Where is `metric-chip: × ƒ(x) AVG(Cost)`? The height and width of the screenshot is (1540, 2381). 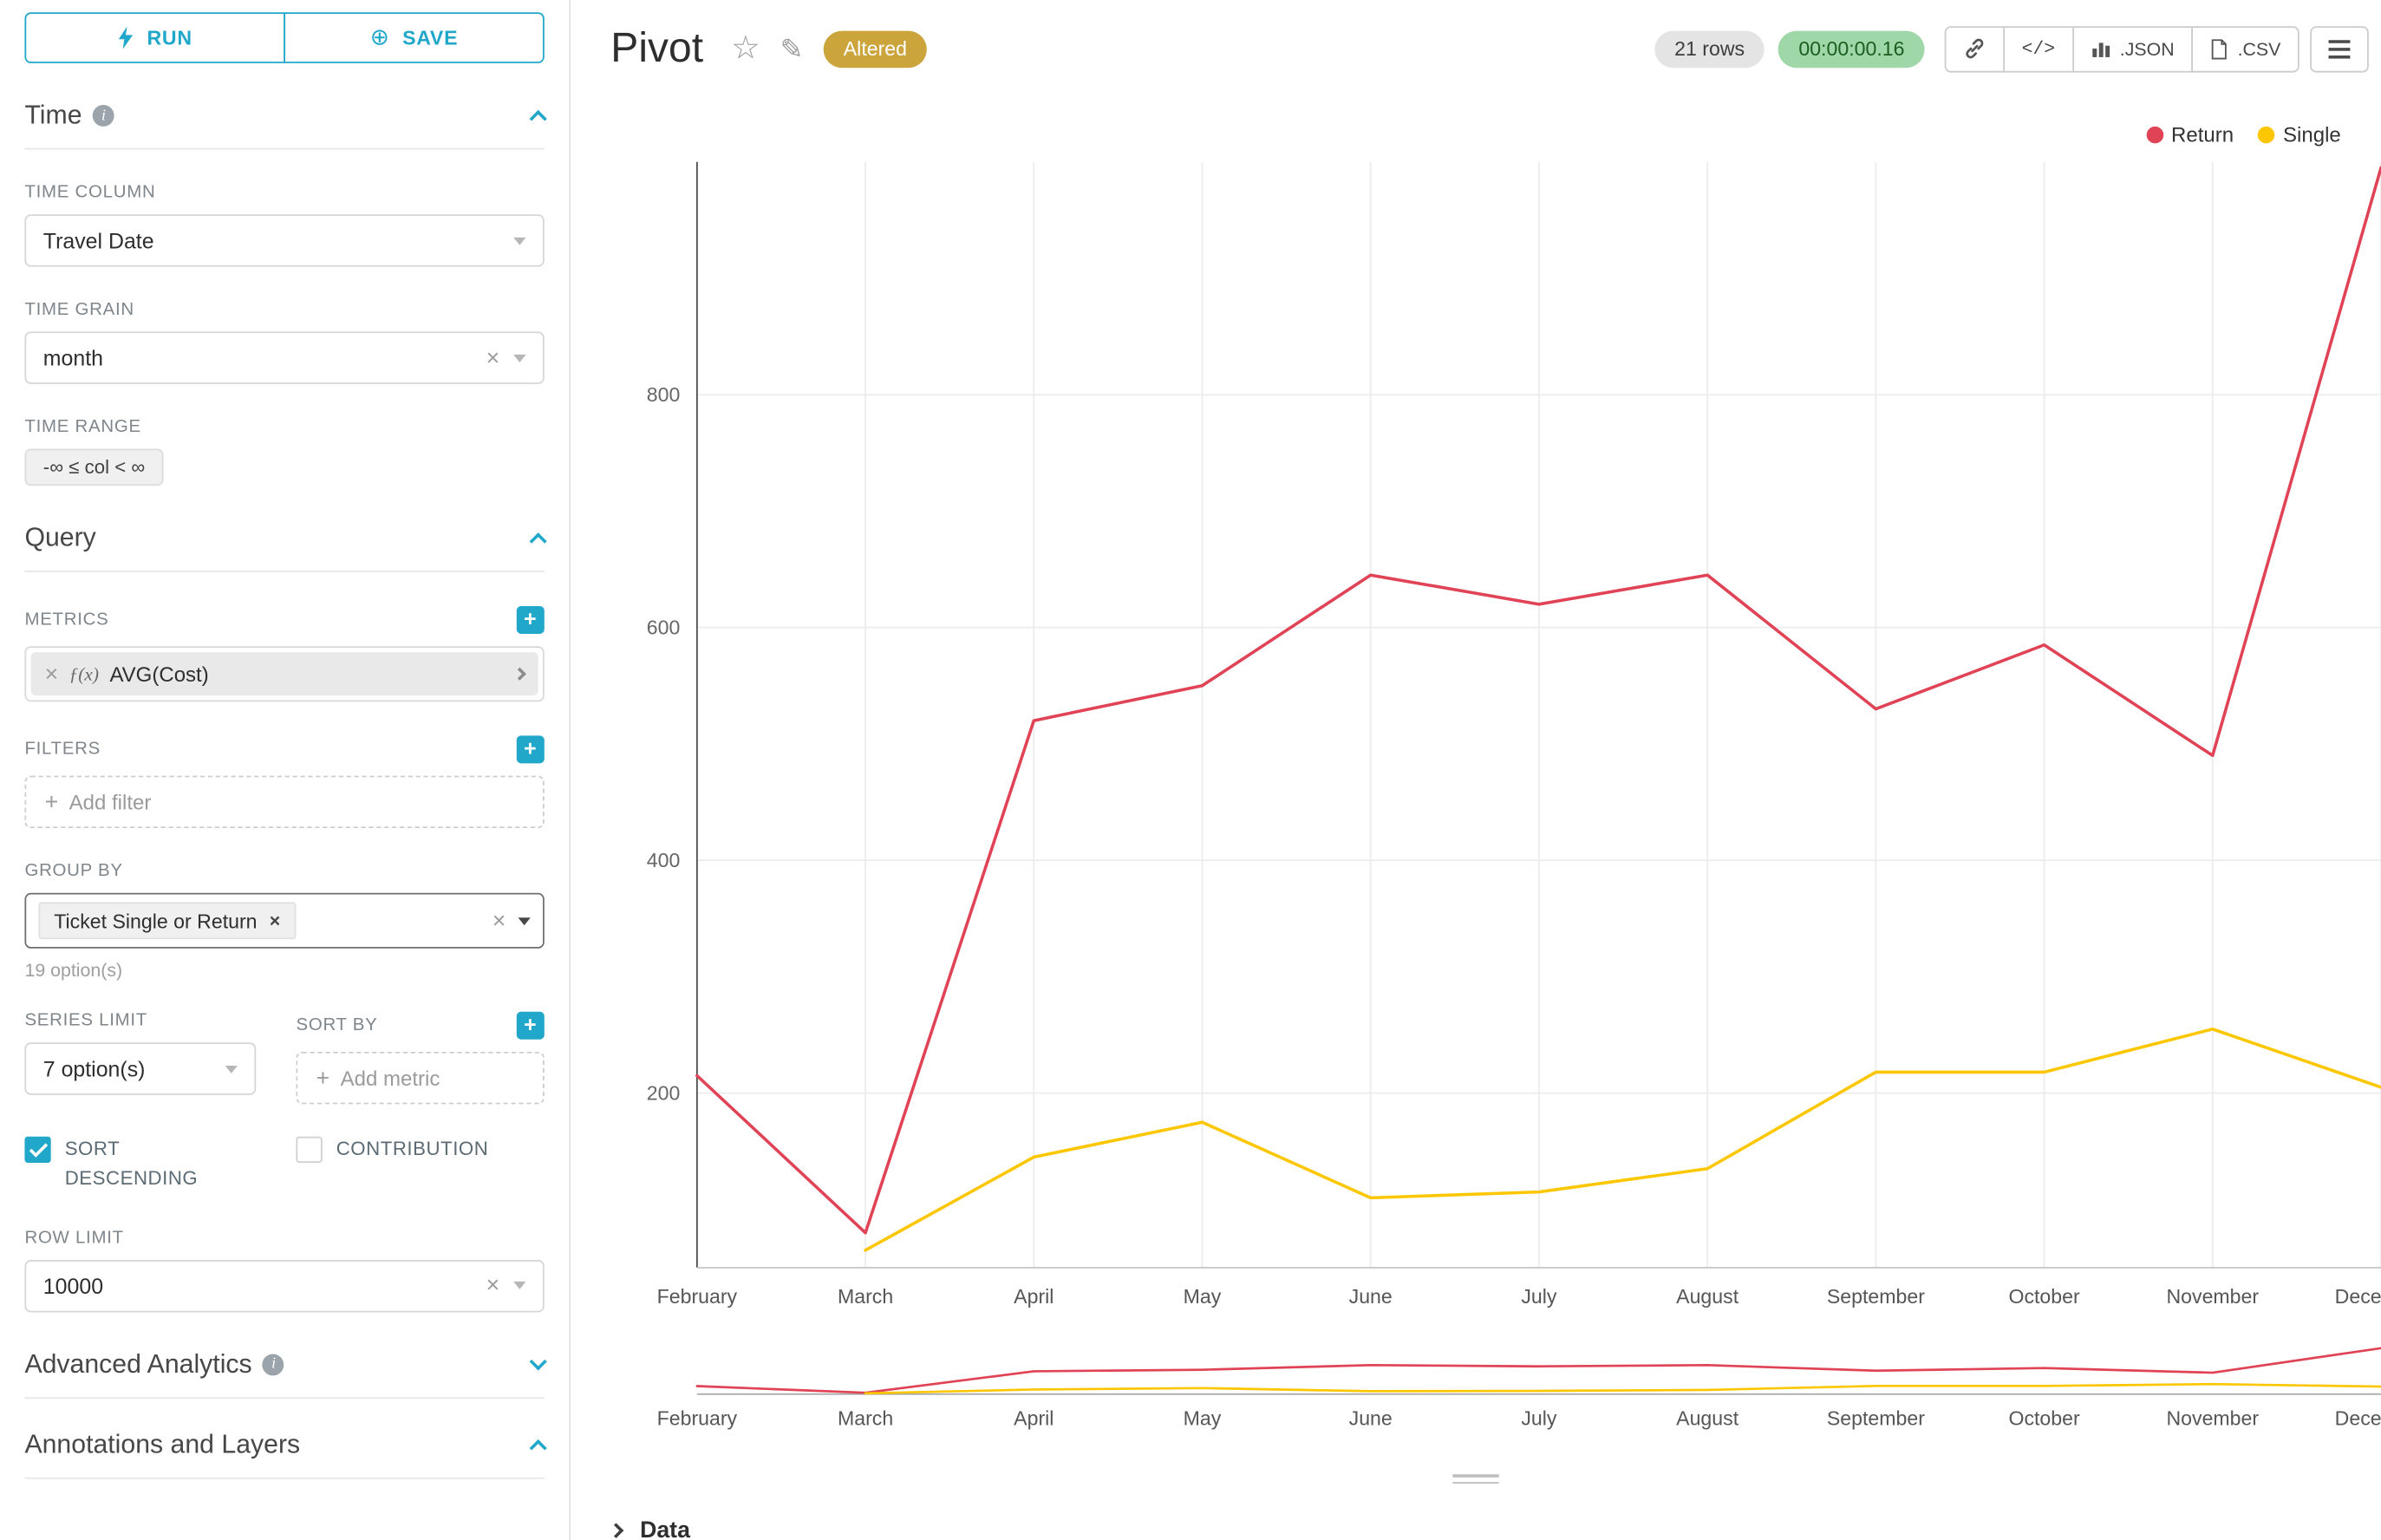 metric-chip: × ƒ(x) AVG(Cost) is located at coordinates (284, 674).